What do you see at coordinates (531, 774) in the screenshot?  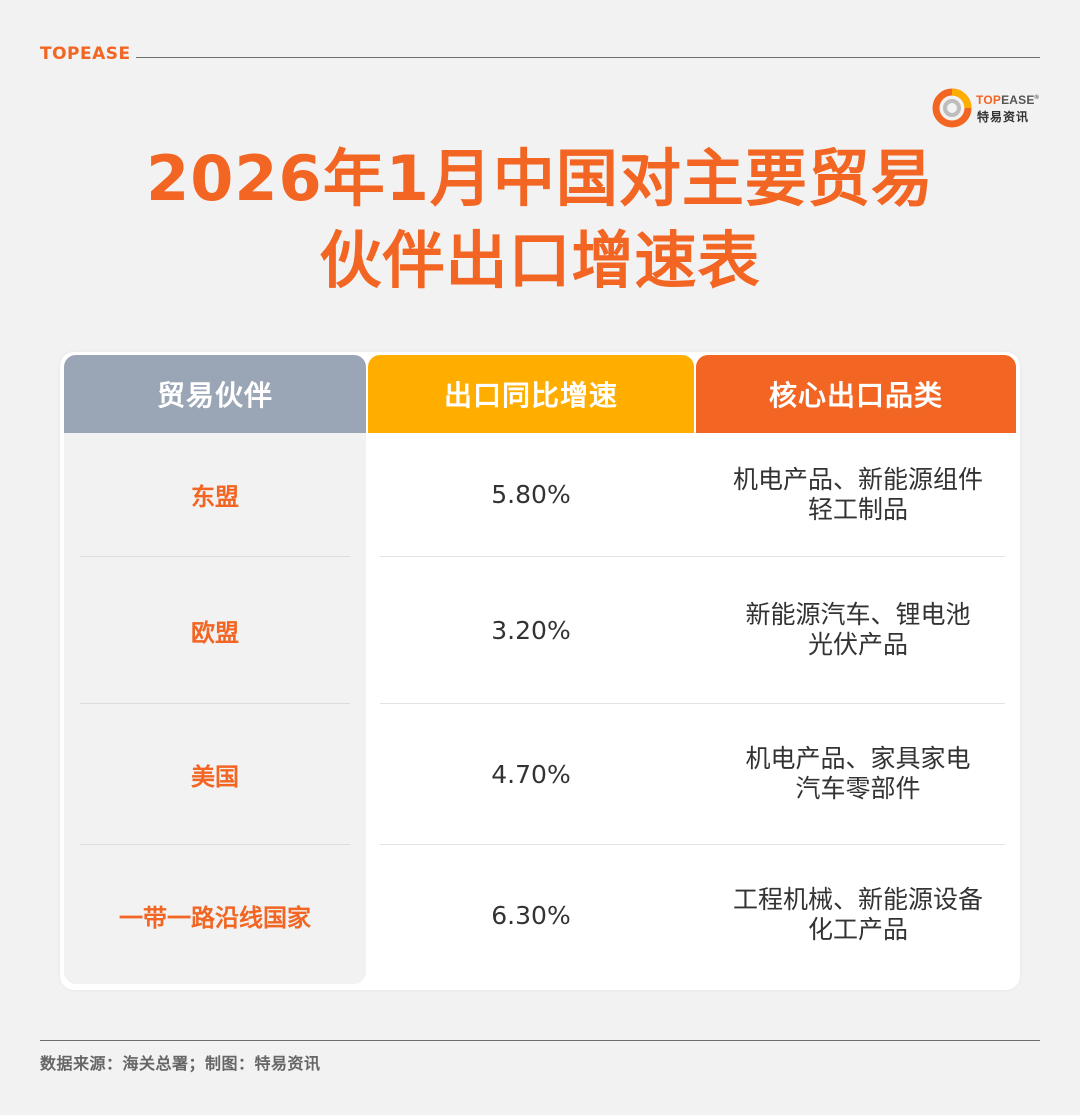 I see `table-row-3-growth: 4.70%` at bounding box center [531, 774].